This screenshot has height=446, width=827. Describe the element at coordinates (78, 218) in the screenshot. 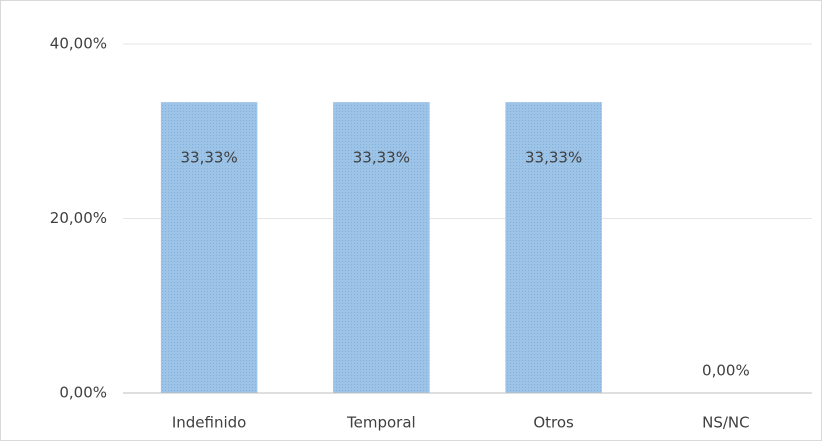

I see `y-tick-label: 20,00%` at that location.